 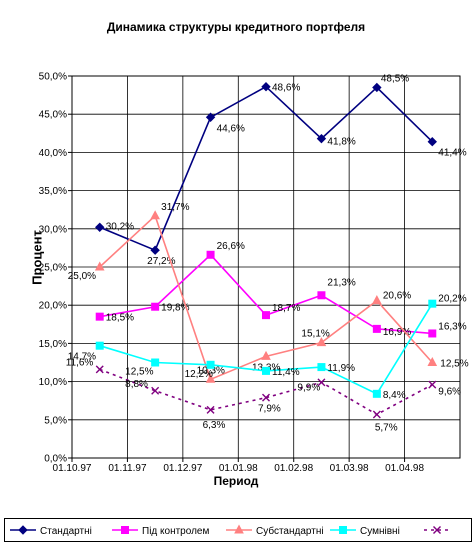 What do you see at coordinates (175, 531) in the screenshot?
I see `legend-label: Під контролем` at bounding box center [175, 531].